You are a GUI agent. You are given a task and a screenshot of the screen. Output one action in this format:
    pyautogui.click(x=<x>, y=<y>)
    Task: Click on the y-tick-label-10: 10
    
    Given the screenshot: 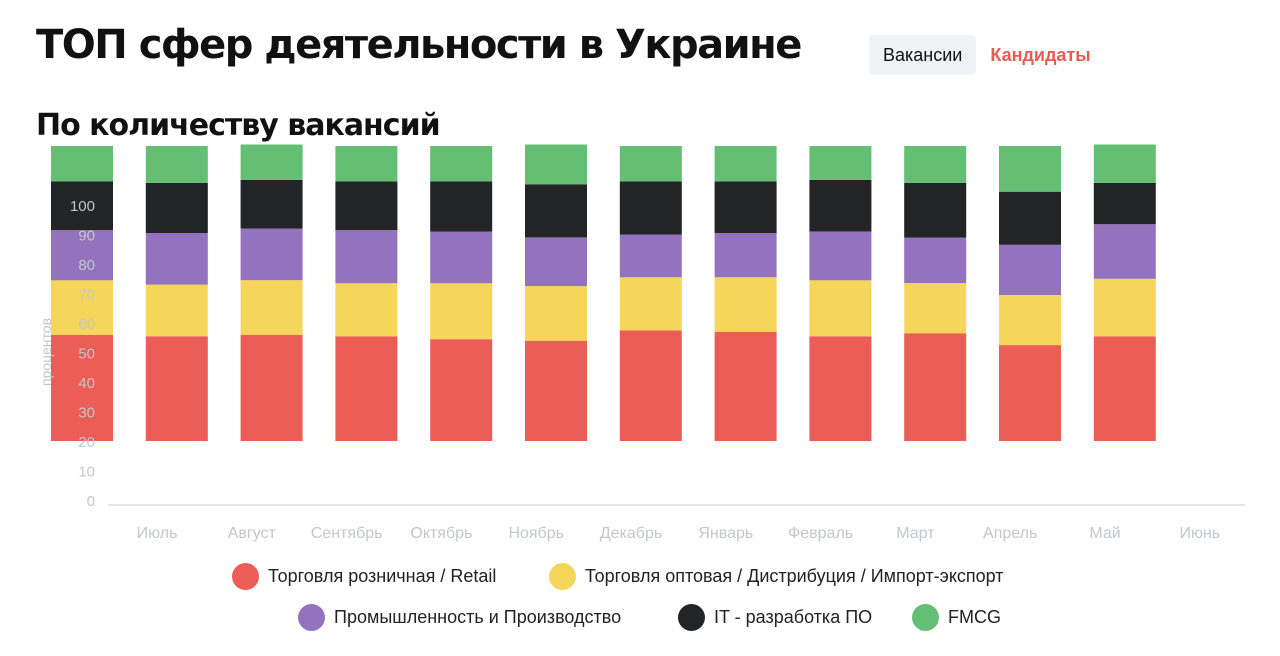 What is the action you would take?
    pyautogui.click(x=86, y=472)
    